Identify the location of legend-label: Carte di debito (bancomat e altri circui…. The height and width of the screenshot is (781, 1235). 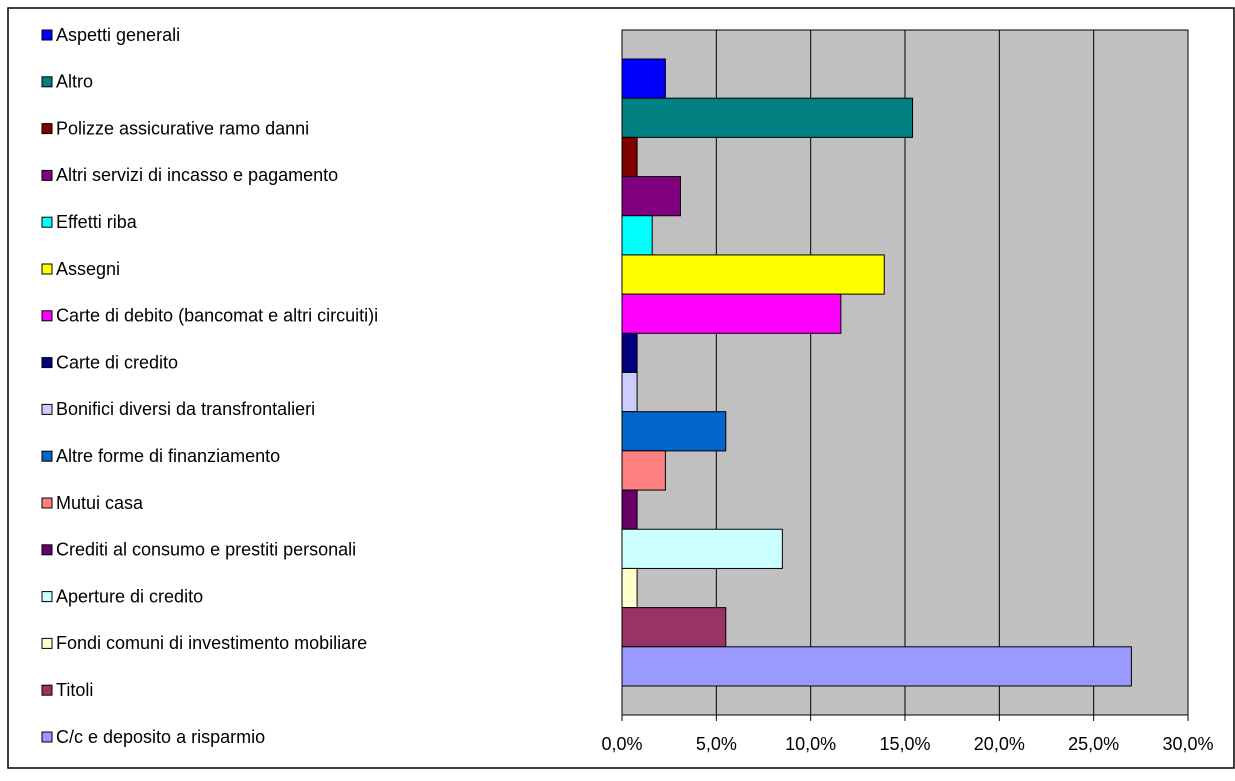
(217, 316).